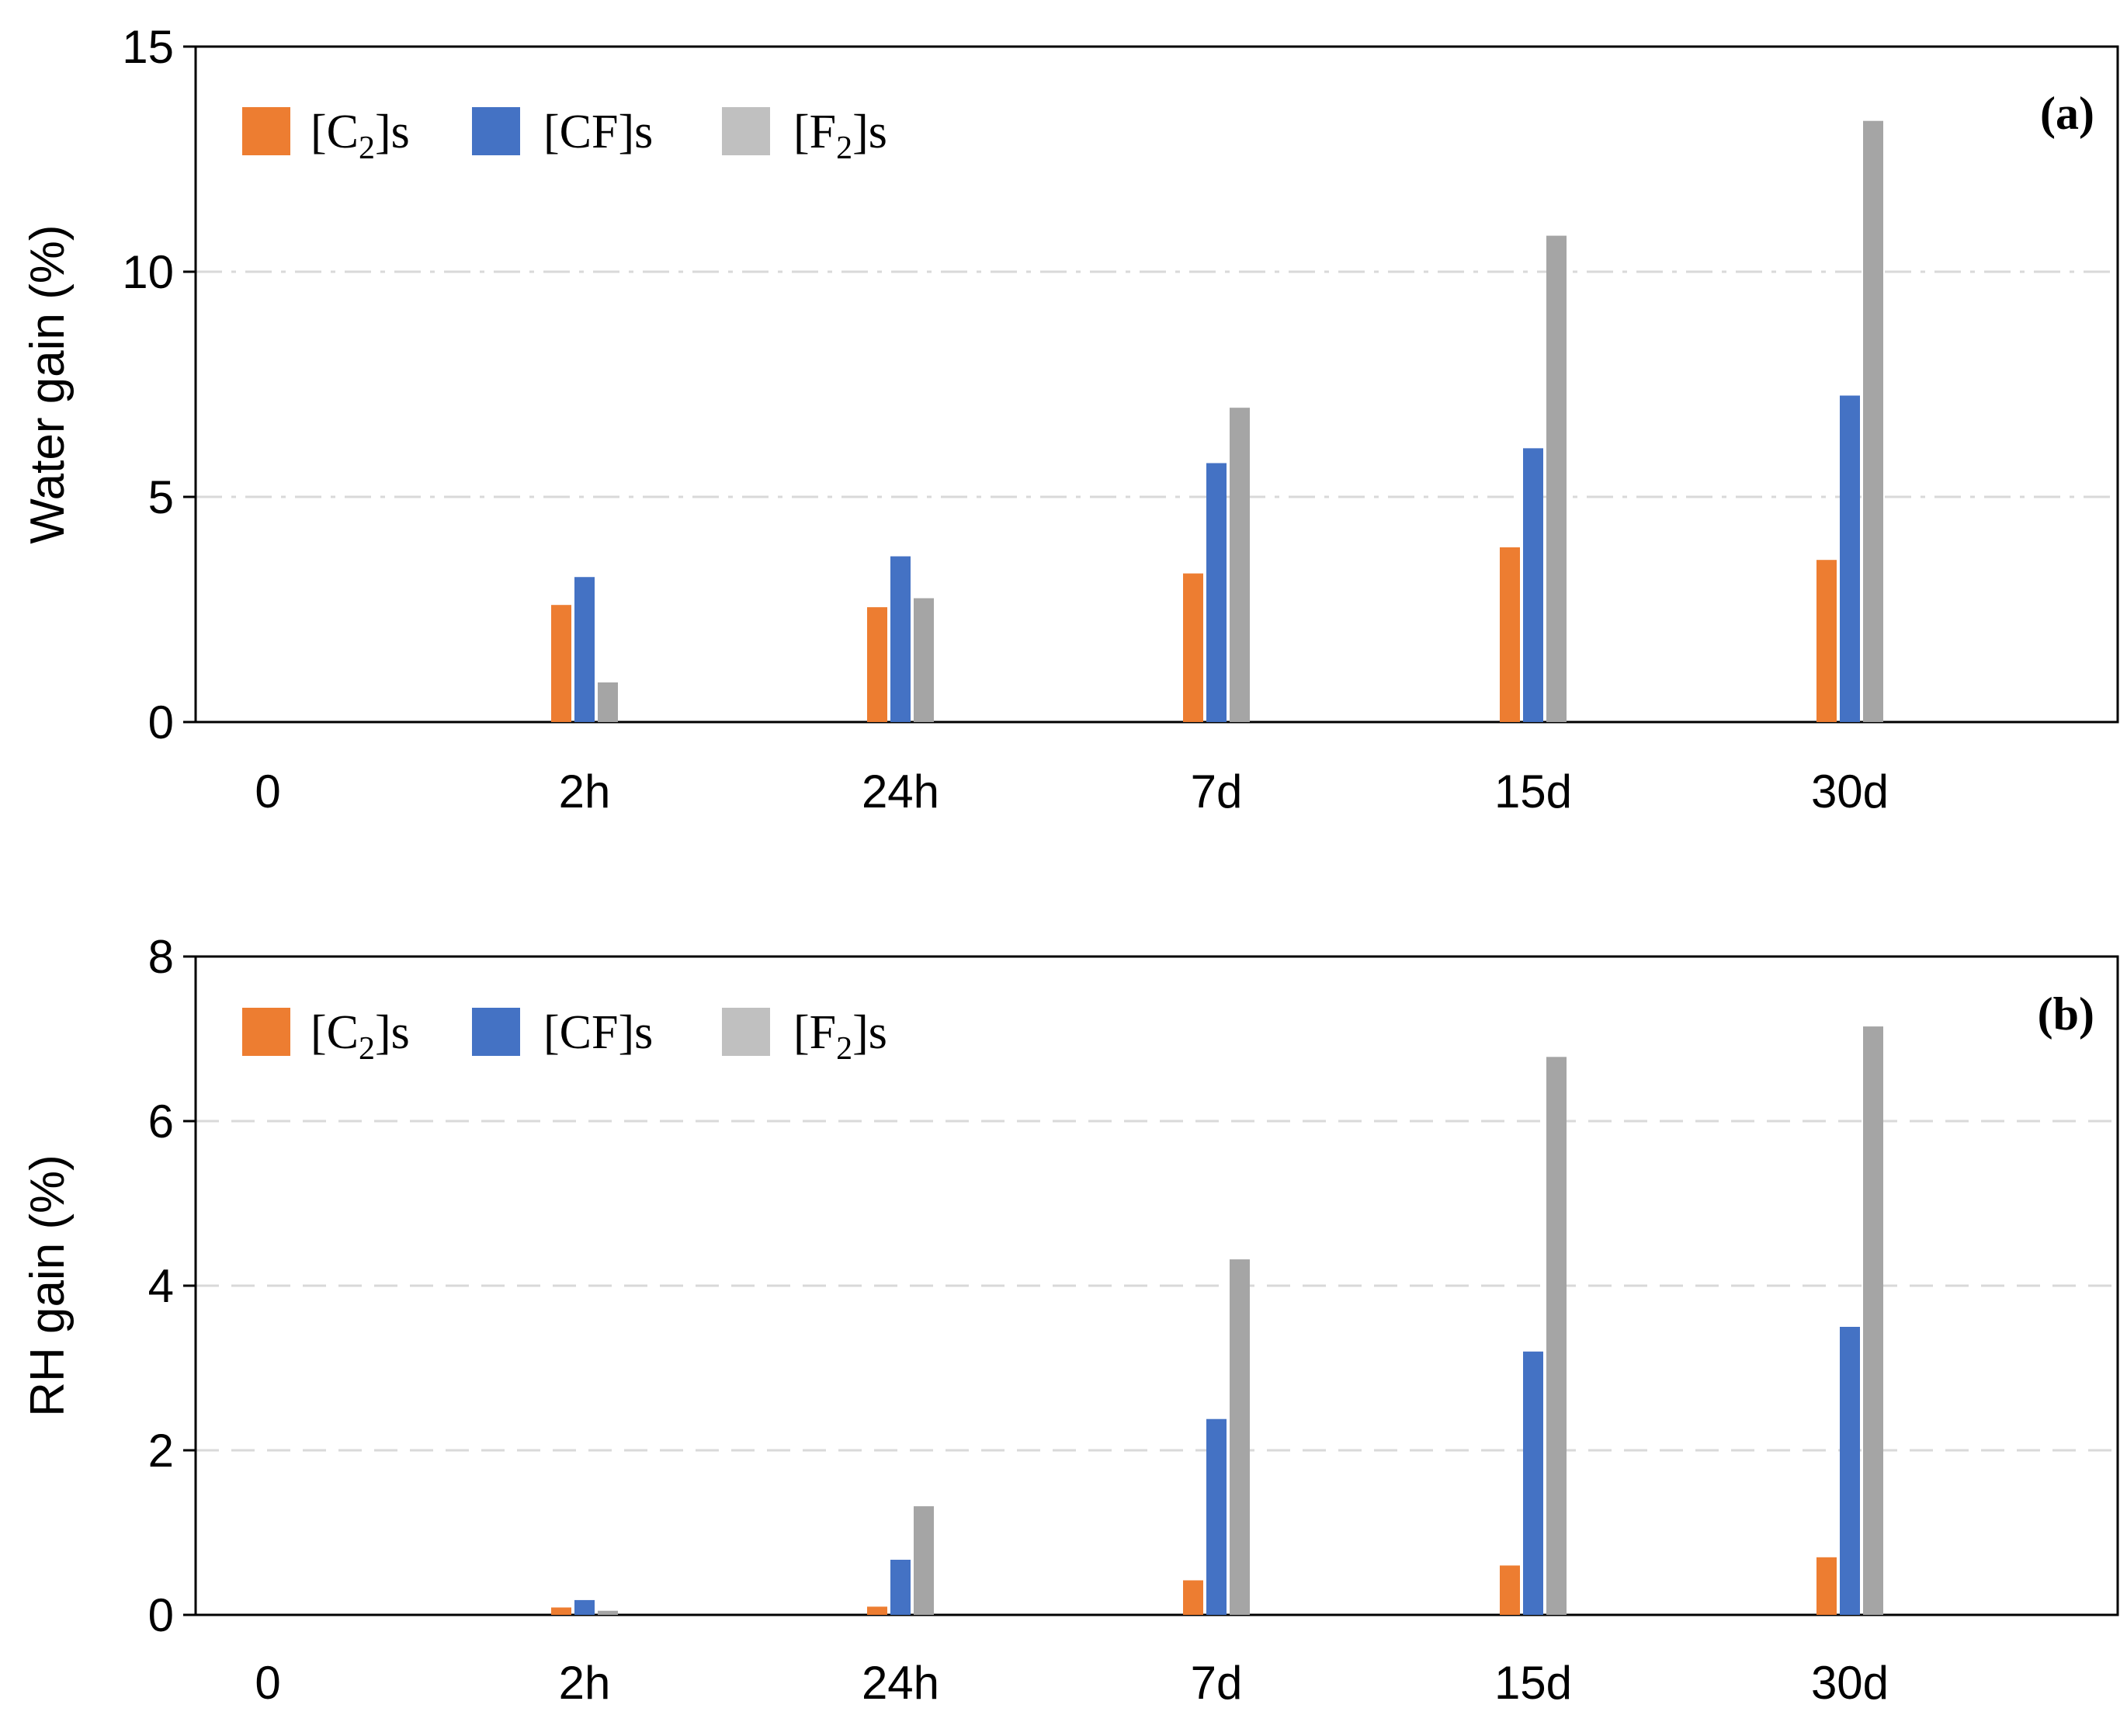 The image size is (2127, 1736). Describe the element at coordinates (48, 1285) in the screenshot. I see `y-axis-label: RH gain (%)` at that location.